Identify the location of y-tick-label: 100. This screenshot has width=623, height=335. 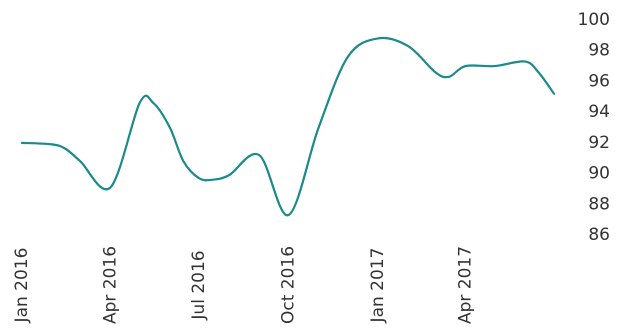
(594, 20).